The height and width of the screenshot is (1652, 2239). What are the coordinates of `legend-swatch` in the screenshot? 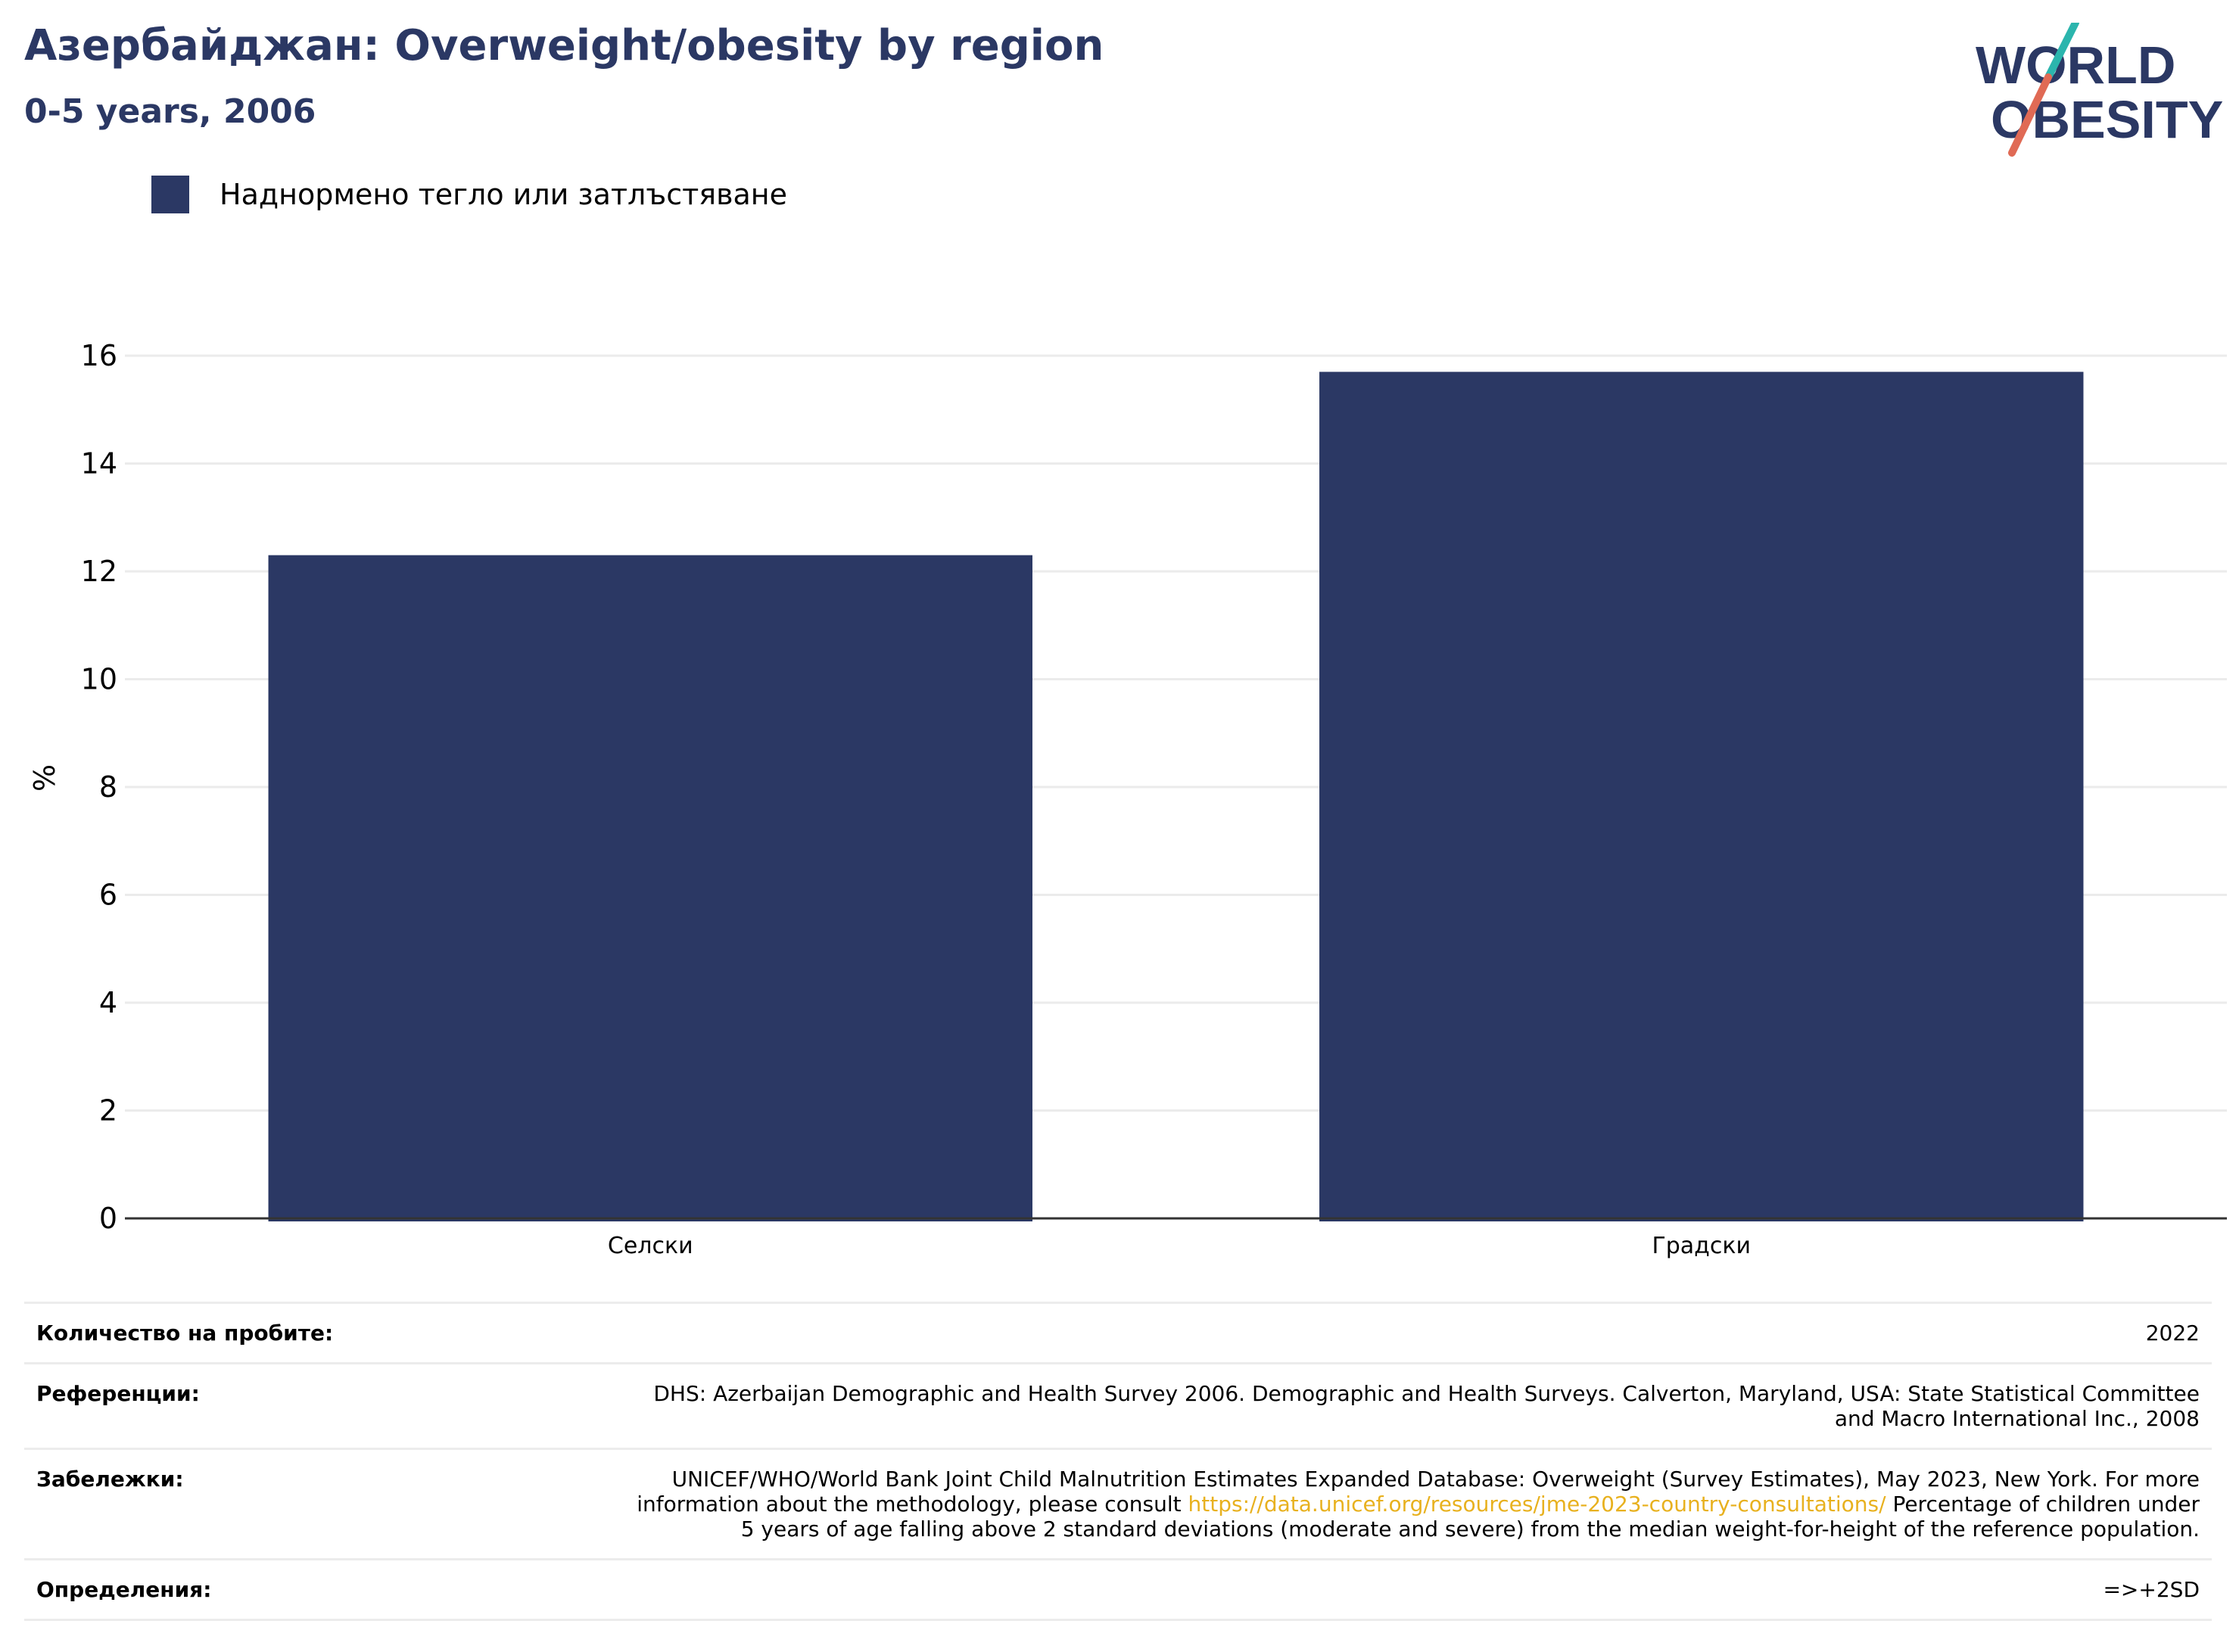 It's located at (170, 194).